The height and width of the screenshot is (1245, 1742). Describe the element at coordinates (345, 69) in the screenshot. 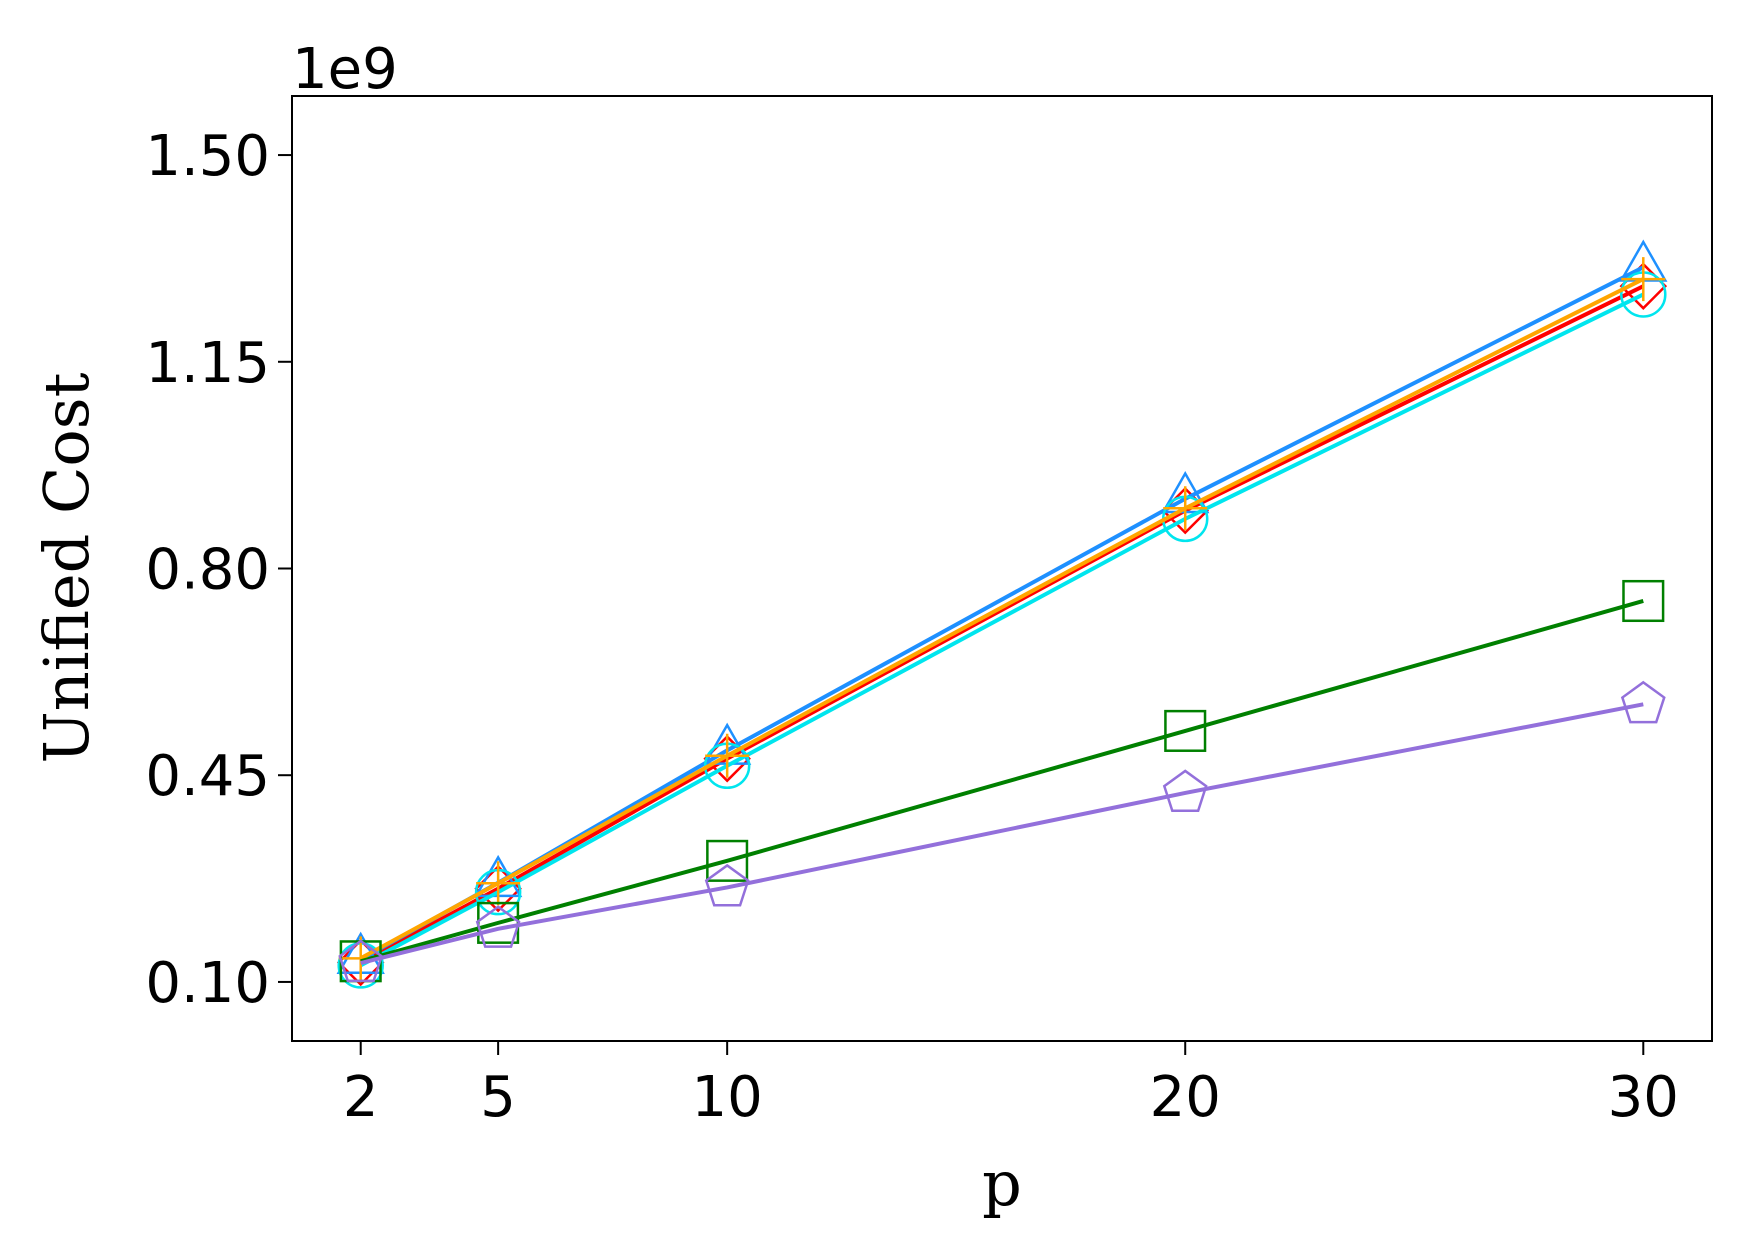

I see `y-offset-label: 1e9` at that location.